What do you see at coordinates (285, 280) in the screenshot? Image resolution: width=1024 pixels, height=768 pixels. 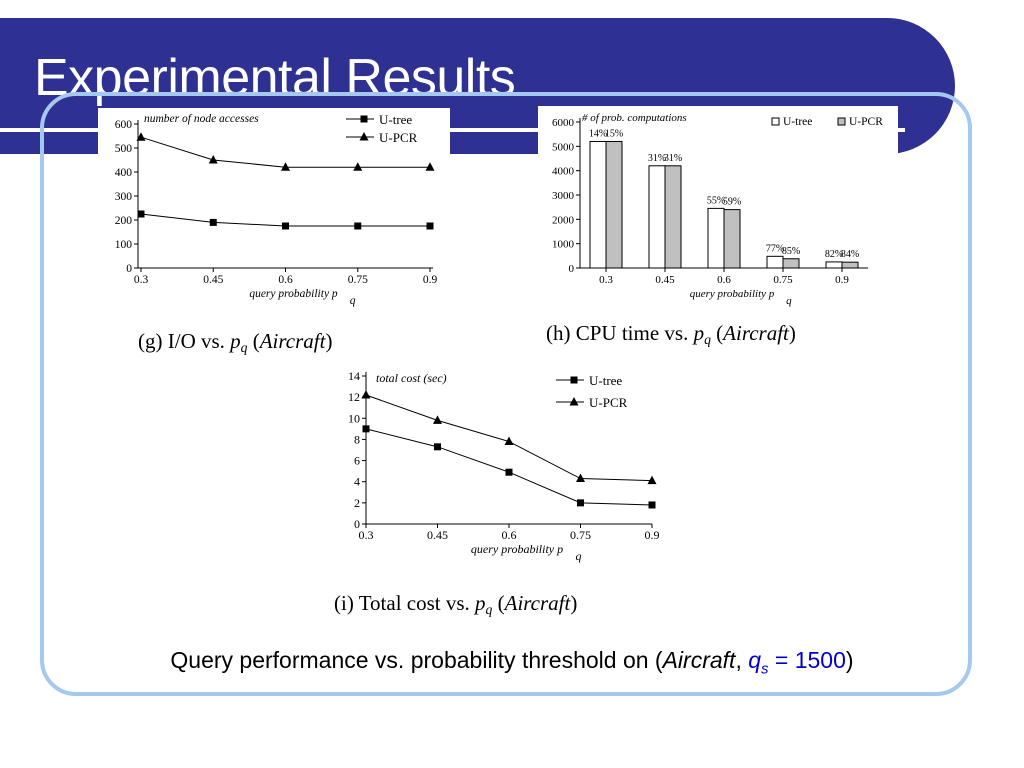 I see `chart-g-x-tick-label: 0.6` at bounding box center [285, 280].